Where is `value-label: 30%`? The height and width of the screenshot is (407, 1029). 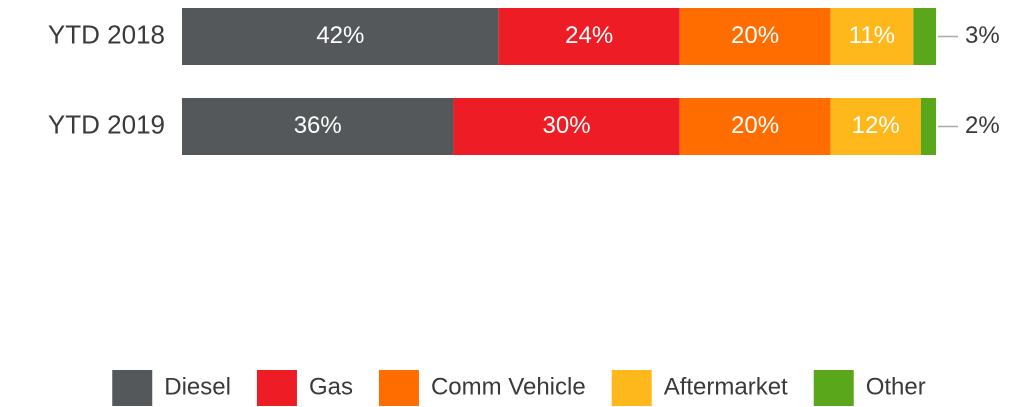
value-label: 30% is located at coordinates (567, 125).